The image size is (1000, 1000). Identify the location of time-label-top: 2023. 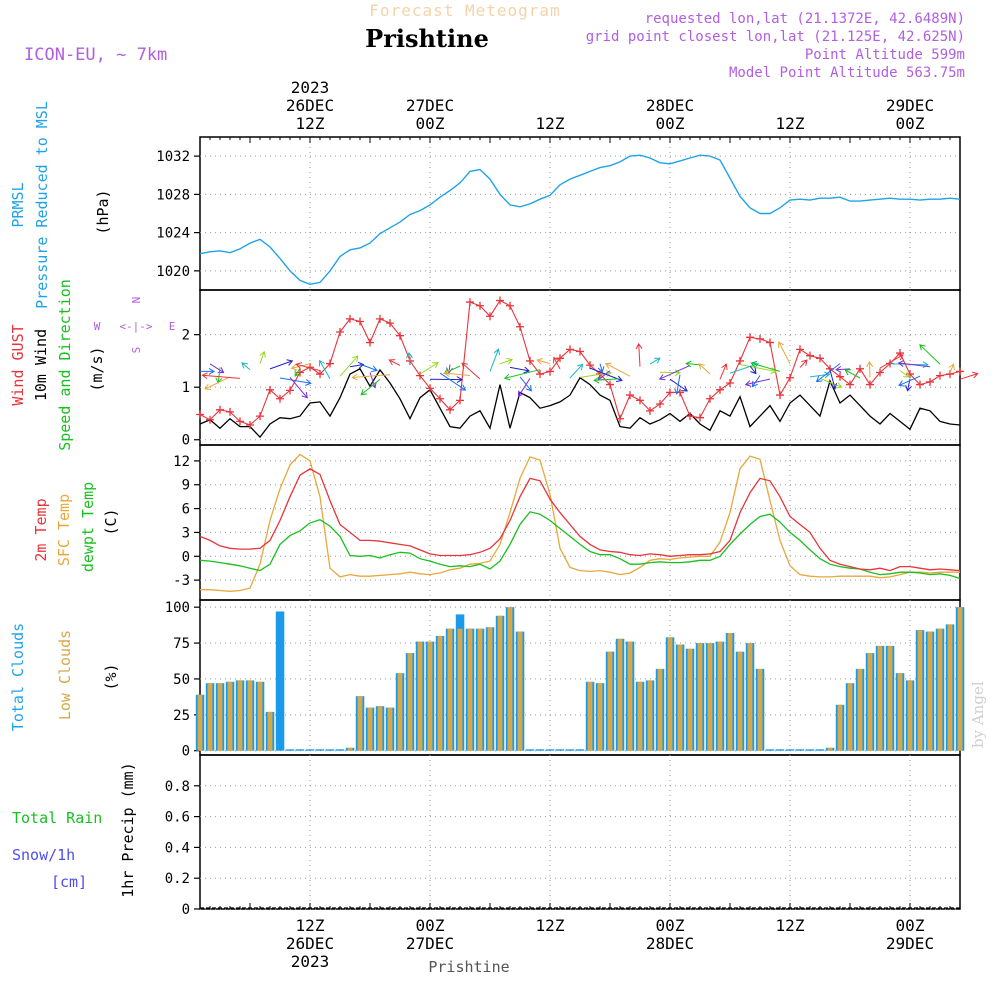
(310, 87).